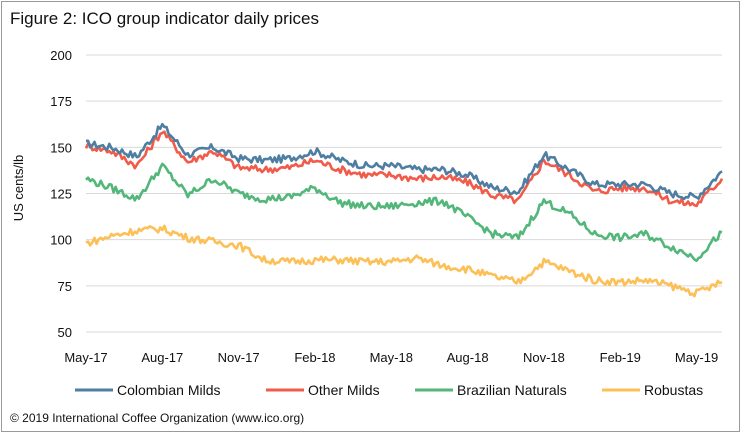 Image resolution: width=743 pixels, height=435 pixels. What do you see at coordinates (162, 357) in the screenshot?
I see `x-tick-label: Aug-17` at bounding box center [162, 357].